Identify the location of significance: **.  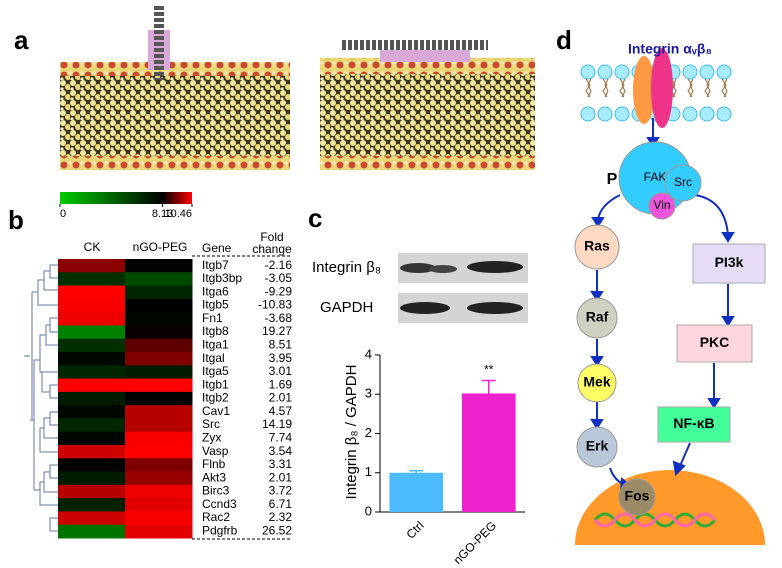
(489, 370).